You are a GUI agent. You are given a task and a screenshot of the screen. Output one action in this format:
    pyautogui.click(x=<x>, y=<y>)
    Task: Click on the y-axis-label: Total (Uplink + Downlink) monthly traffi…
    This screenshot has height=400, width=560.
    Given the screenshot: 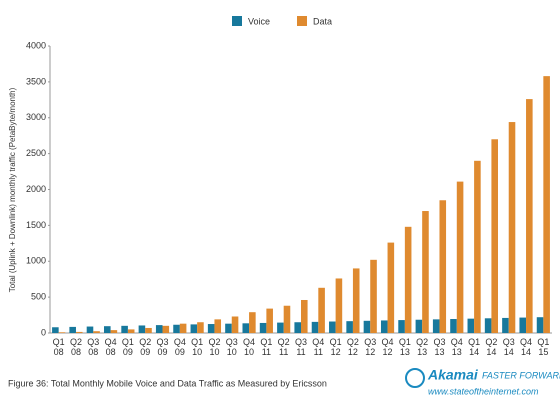 What is the action you would take?
    pyautogui.click(x=12, y=189)
    